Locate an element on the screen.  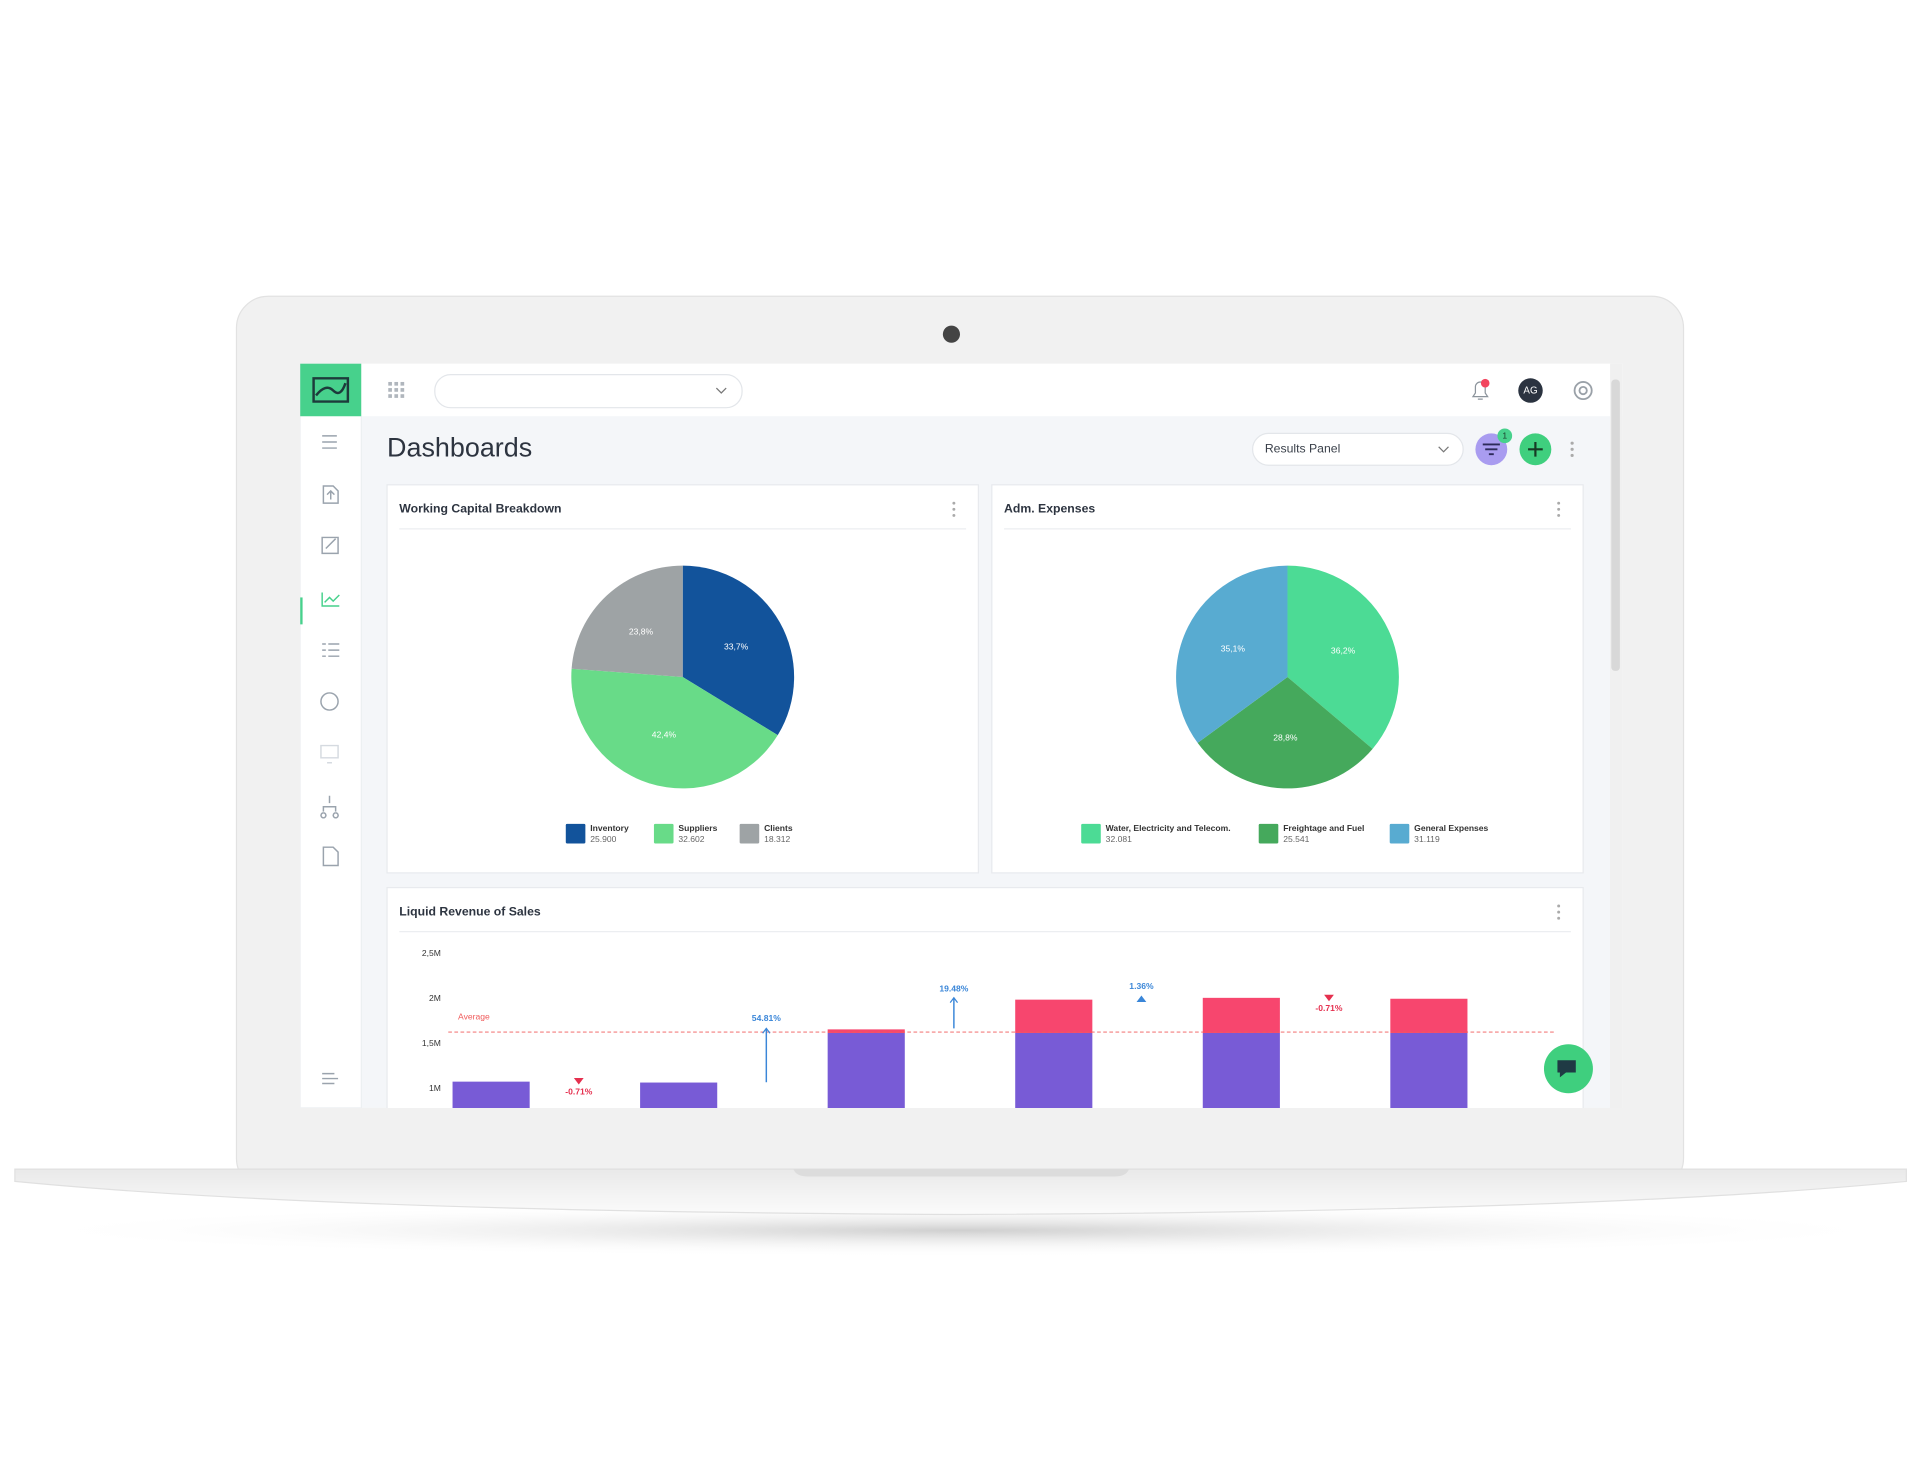
scroll-thumb is located at coordinates (1615, 525).